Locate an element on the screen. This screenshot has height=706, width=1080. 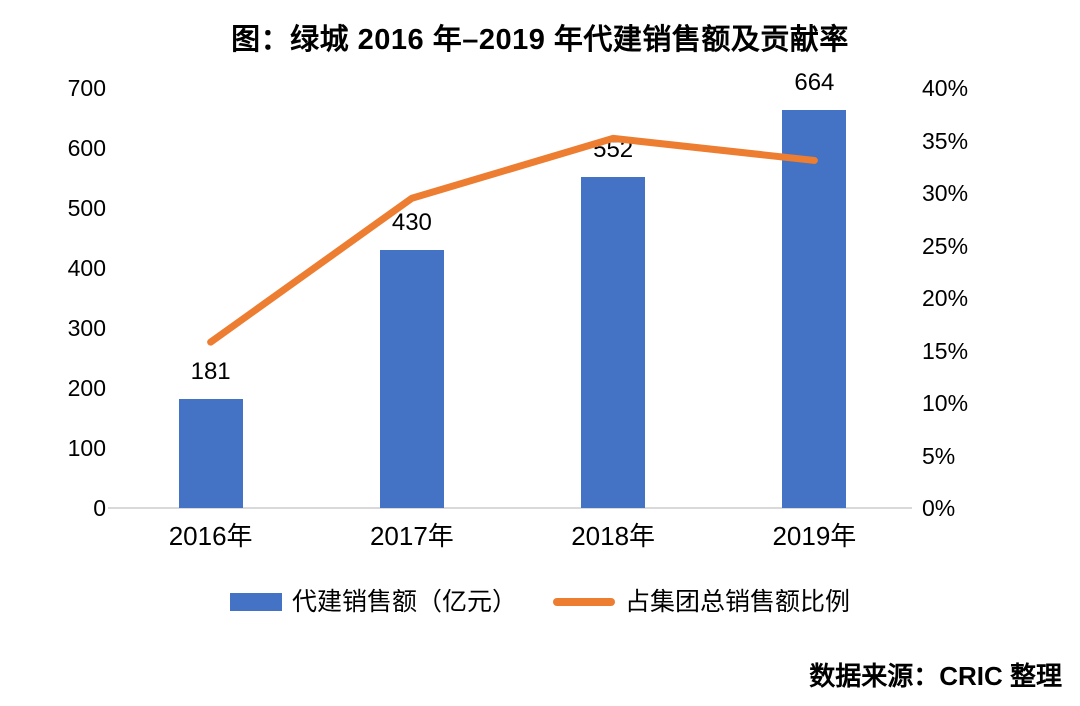
legend: 代建销售额（亿元） 占集团总销售额比例 is located at coordinates (540, 602).